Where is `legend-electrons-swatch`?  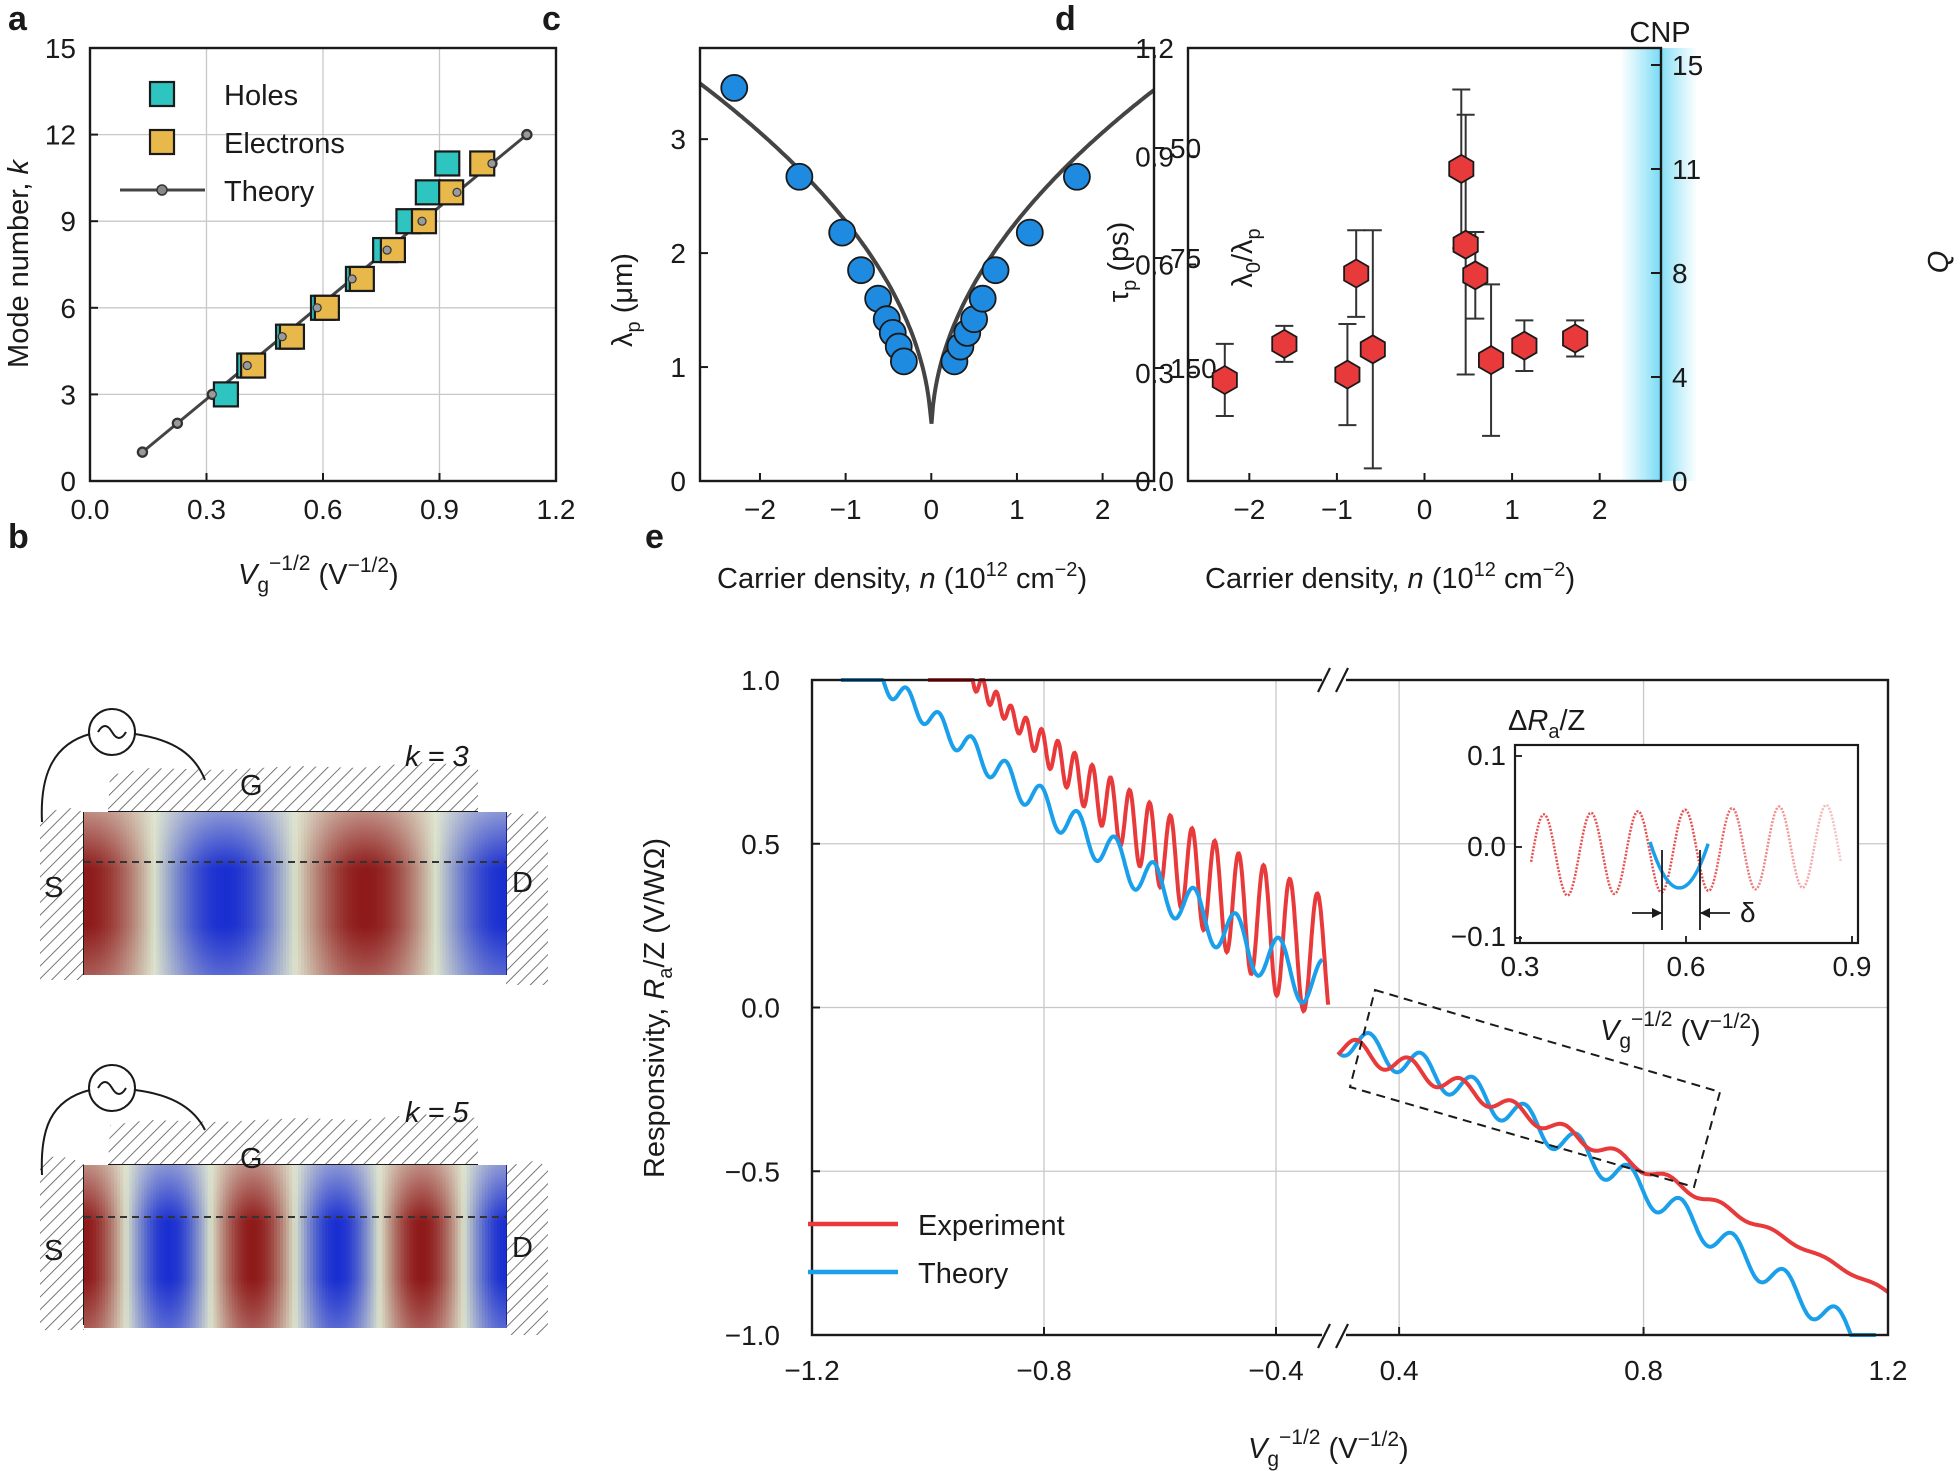
legend-electrons-swatch is located at coordinates (162, 142).